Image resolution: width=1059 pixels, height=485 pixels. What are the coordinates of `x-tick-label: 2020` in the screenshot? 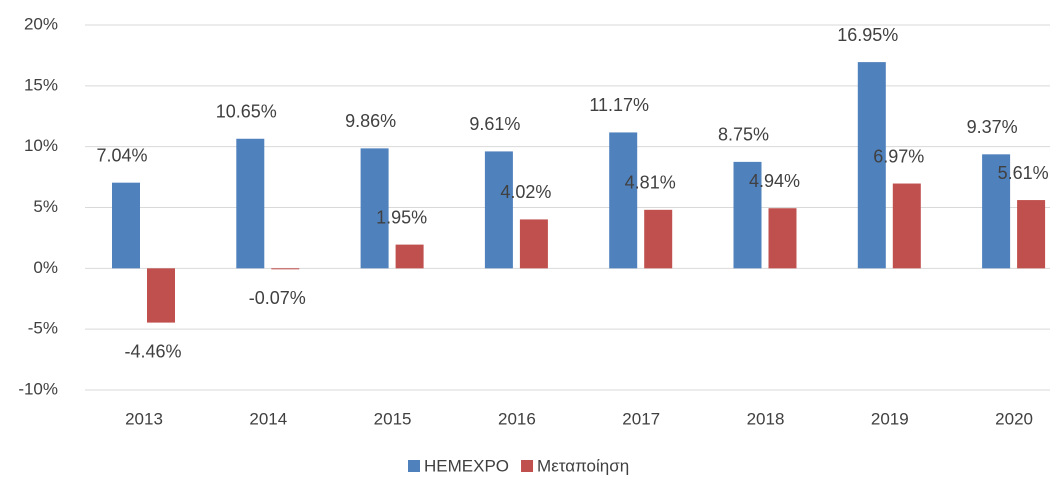 It's located at (1014, 418).